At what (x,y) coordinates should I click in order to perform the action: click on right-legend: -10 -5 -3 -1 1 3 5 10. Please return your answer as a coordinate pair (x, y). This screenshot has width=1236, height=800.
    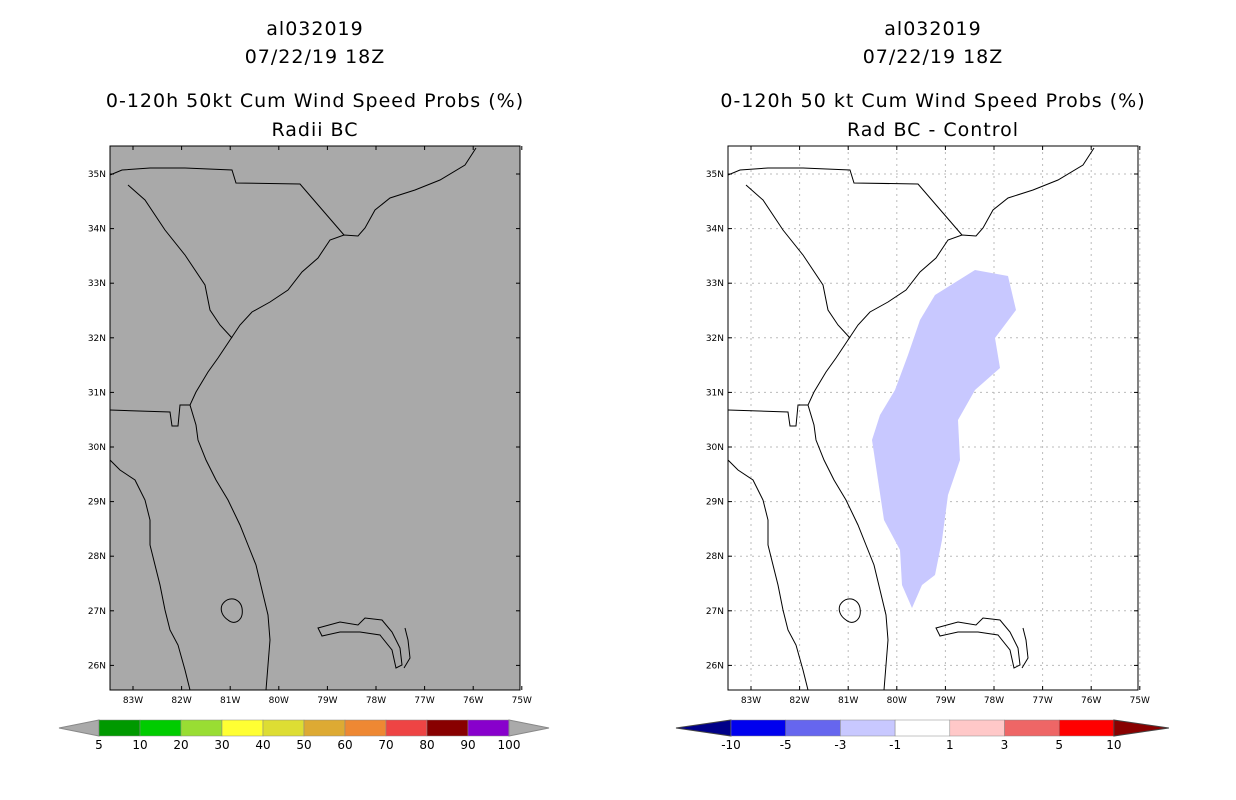
    Looking at the image, I should click on (922, 735).